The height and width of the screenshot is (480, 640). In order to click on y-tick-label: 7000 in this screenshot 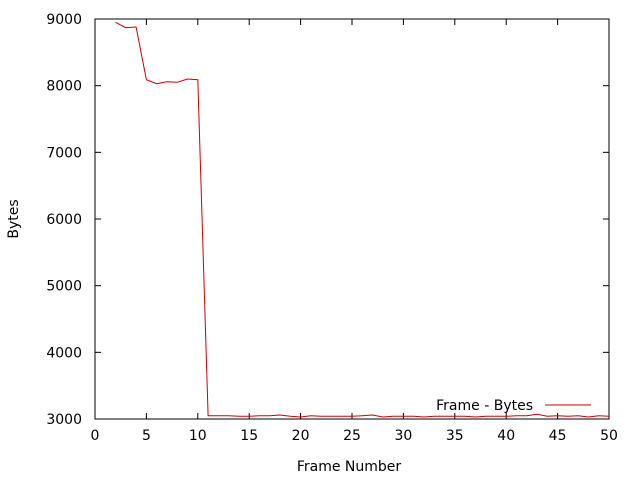, I will do `click(64, 153)`.